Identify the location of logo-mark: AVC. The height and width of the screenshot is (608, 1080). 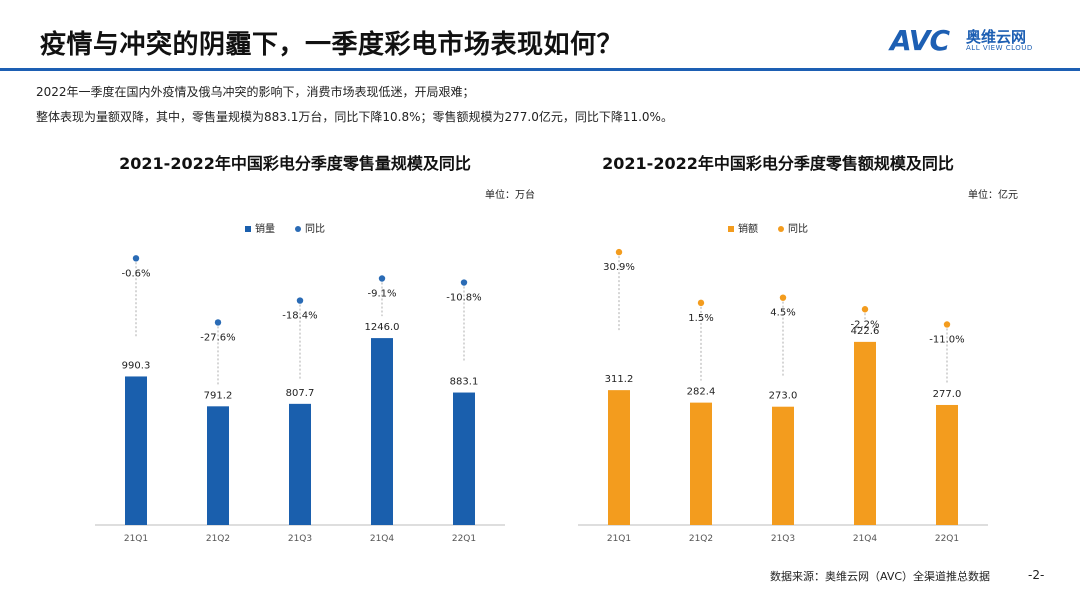
(920, 40).